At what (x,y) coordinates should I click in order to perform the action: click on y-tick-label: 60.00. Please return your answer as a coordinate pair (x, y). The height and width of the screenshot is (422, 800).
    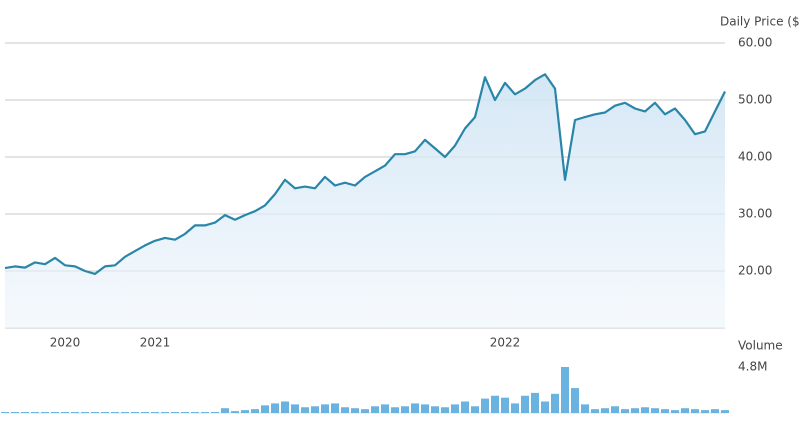
    Looking at the image, I should click on (755, 43).